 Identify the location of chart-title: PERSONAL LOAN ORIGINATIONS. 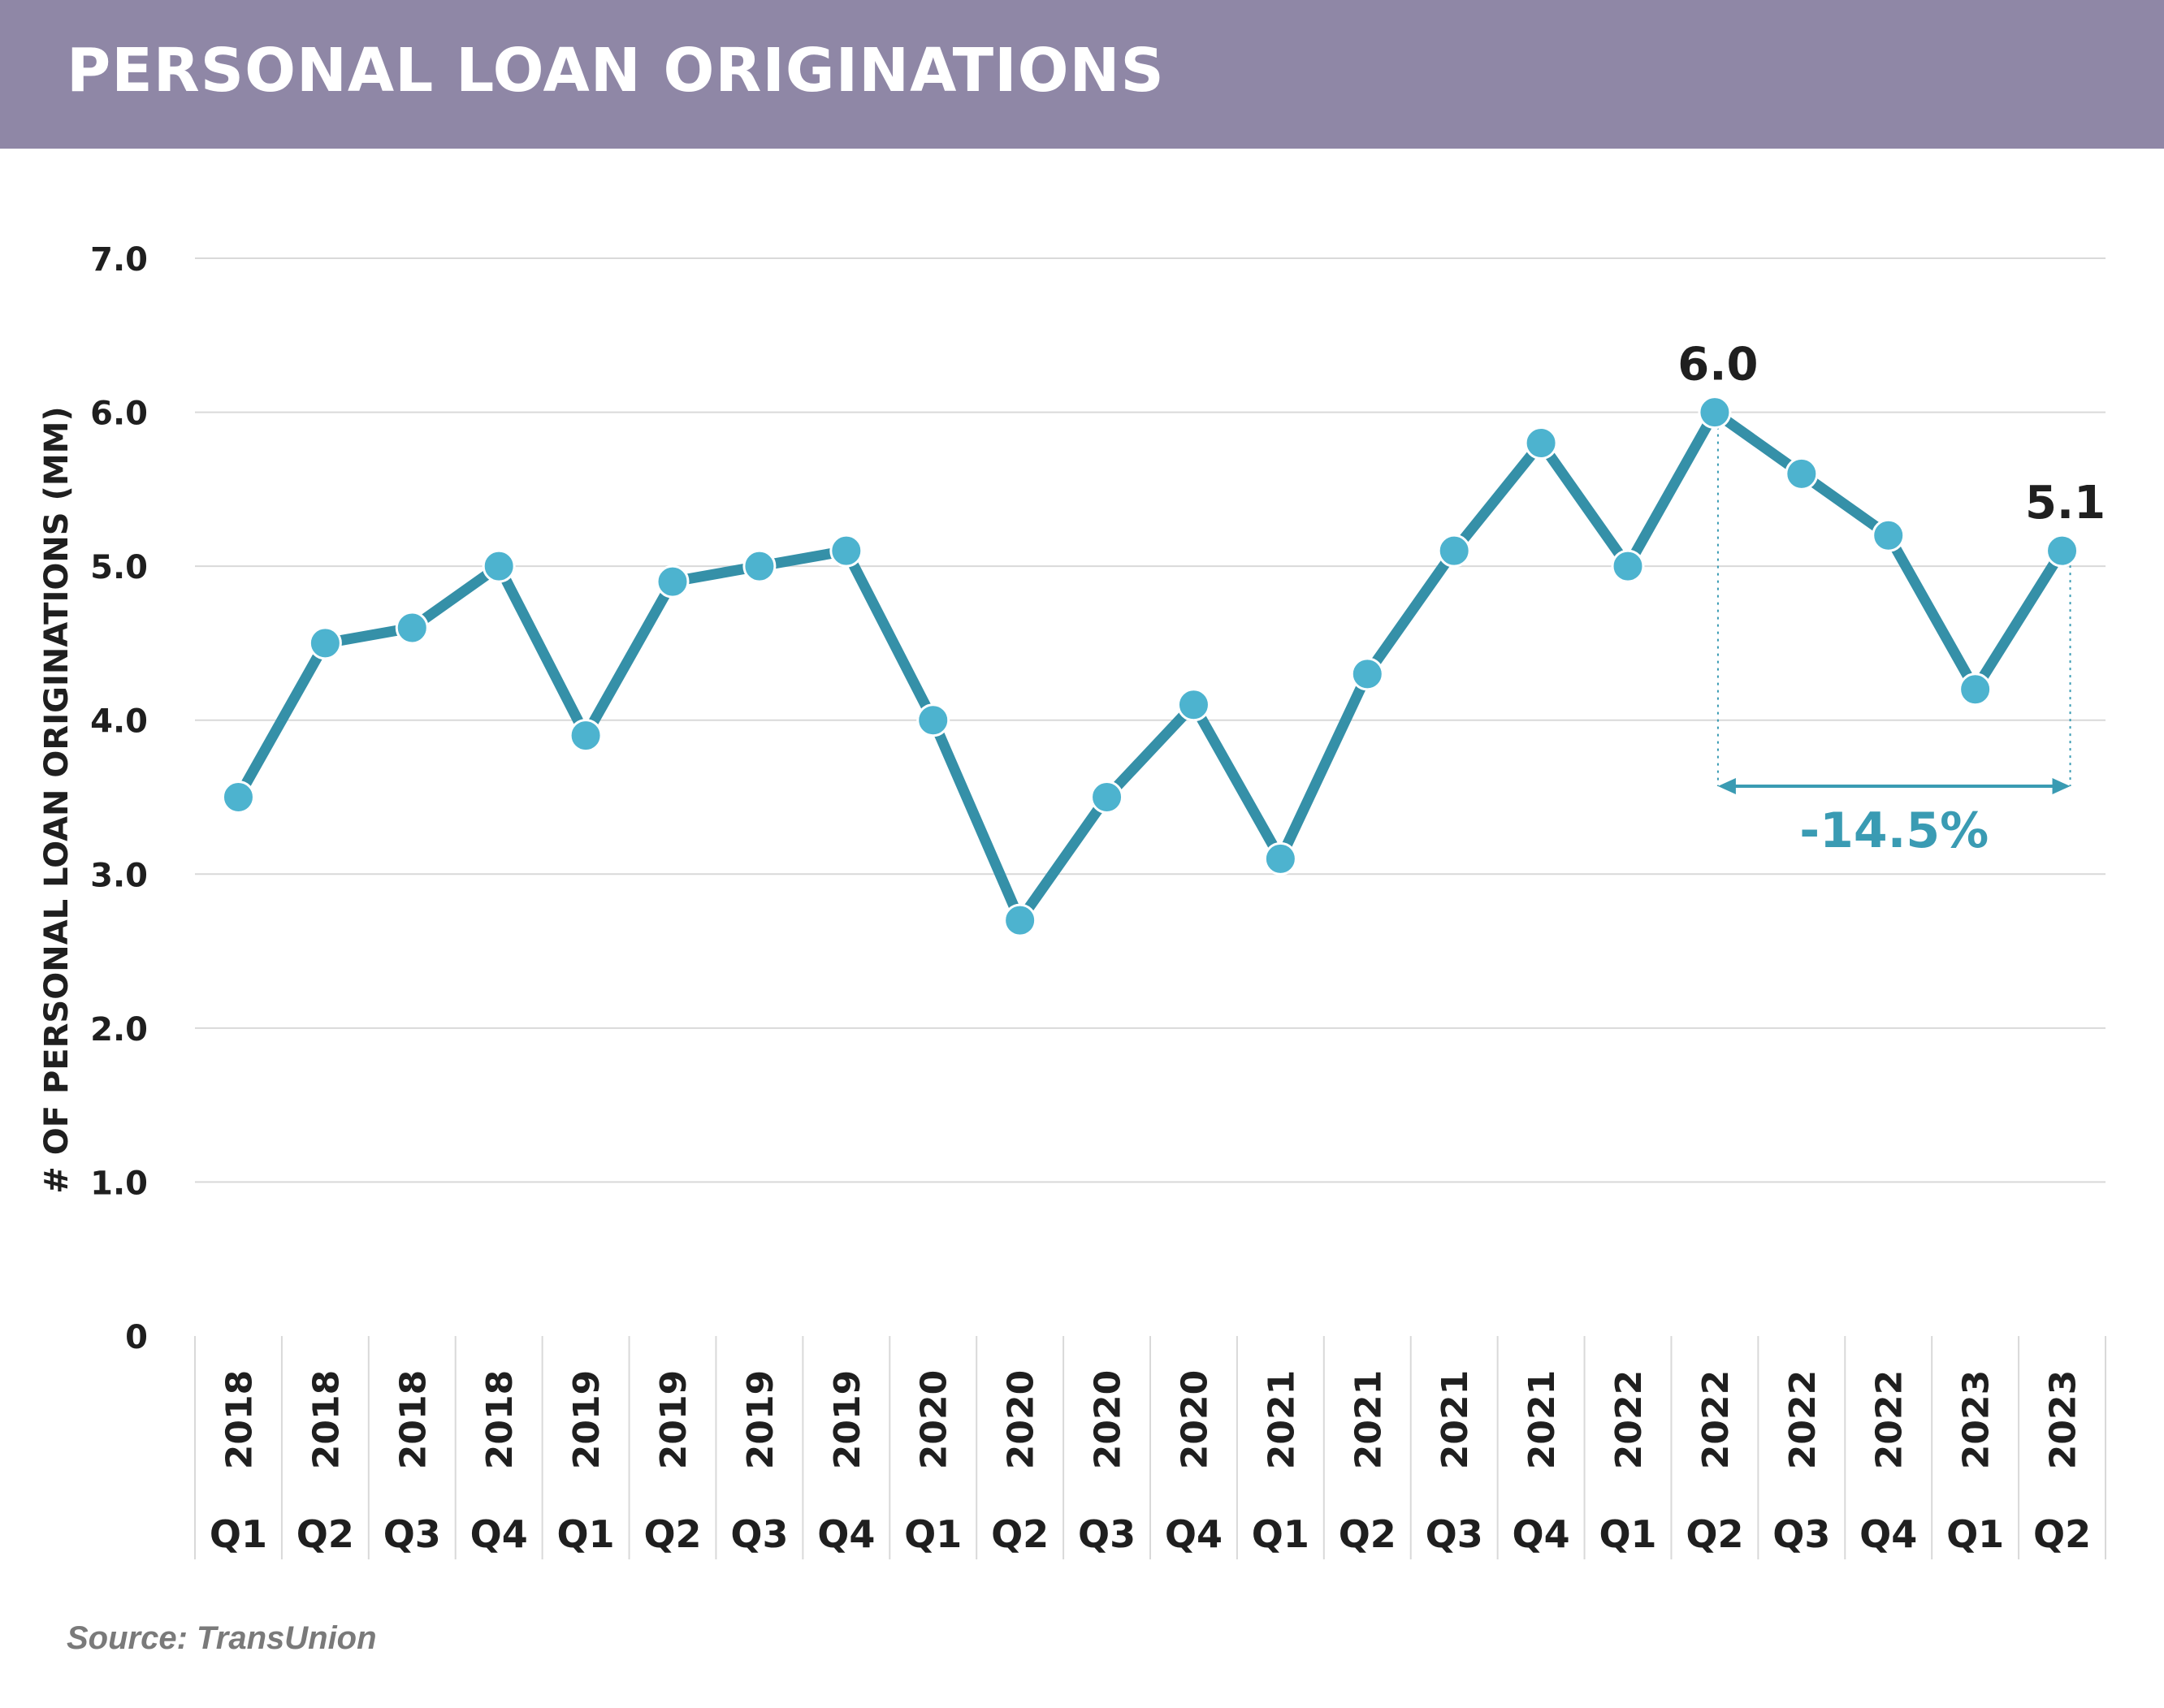
(616, 71).